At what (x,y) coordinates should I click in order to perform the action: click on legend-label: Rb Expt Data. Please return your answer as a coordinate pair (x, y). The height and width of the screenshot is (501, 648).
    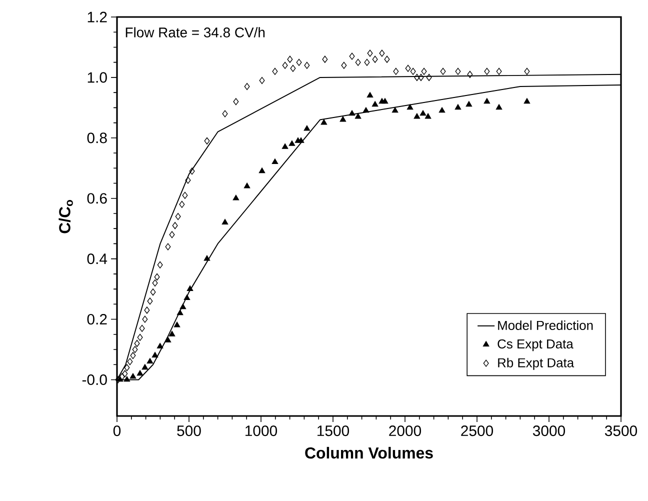
    Looking at the image, I should click on (536, 364).